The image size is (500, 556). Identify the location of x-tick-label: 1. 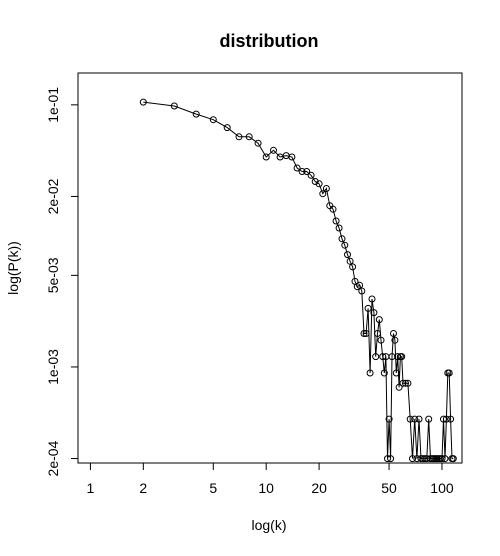
(91, 488).